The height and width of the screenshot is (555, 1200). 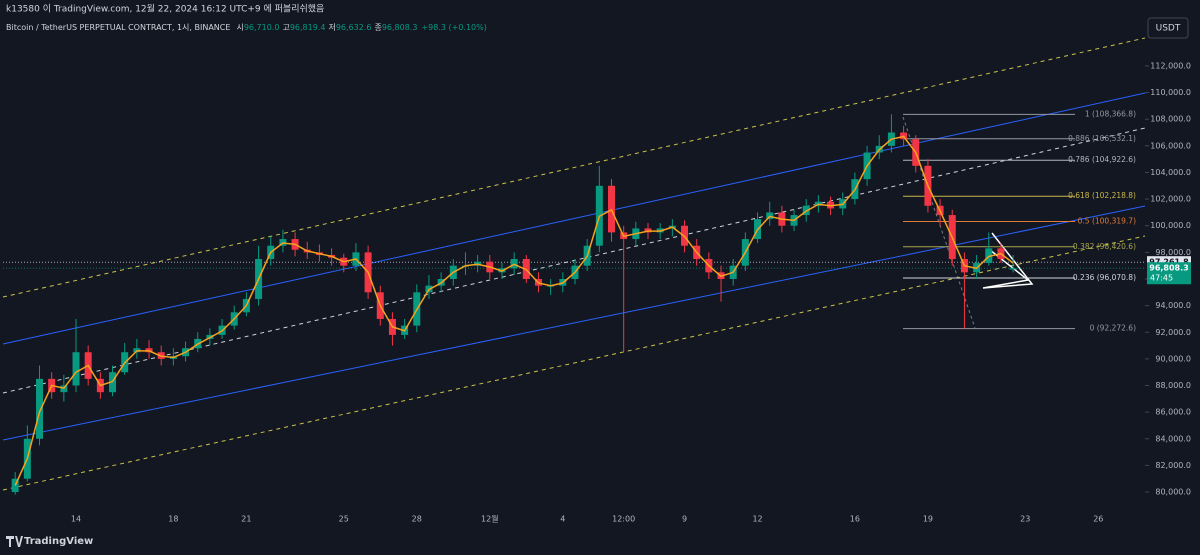 I want to click on y-tick-label: 92,000.0, so click(x=1173, y=332).